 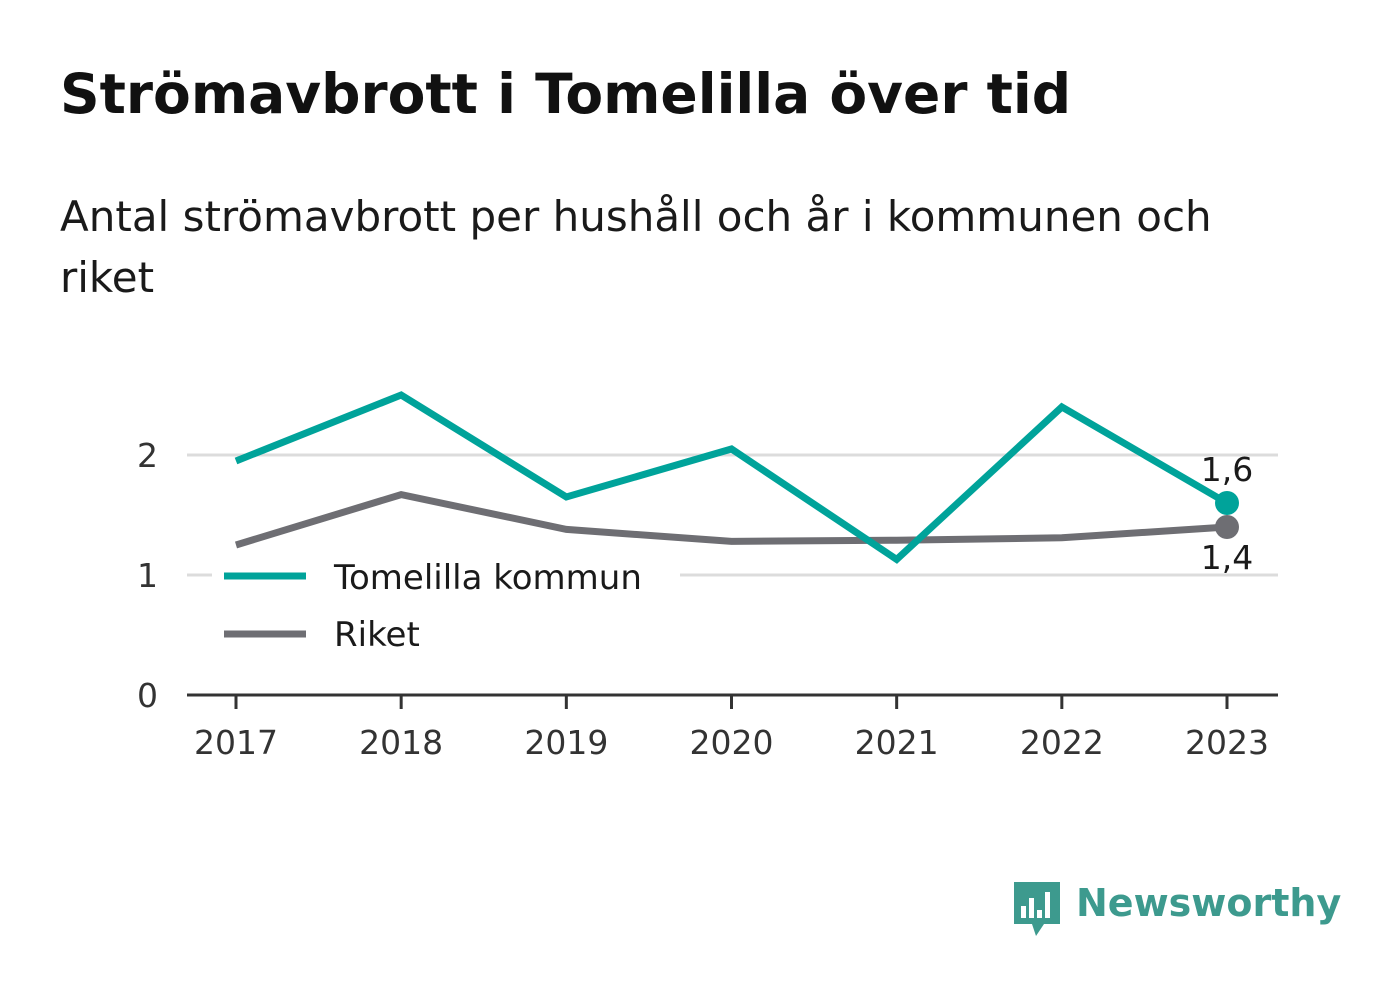 What do you see at coordinates (731, 519) in the screenshot?
I see `series-line-riket` at bounding box center [731, 519].